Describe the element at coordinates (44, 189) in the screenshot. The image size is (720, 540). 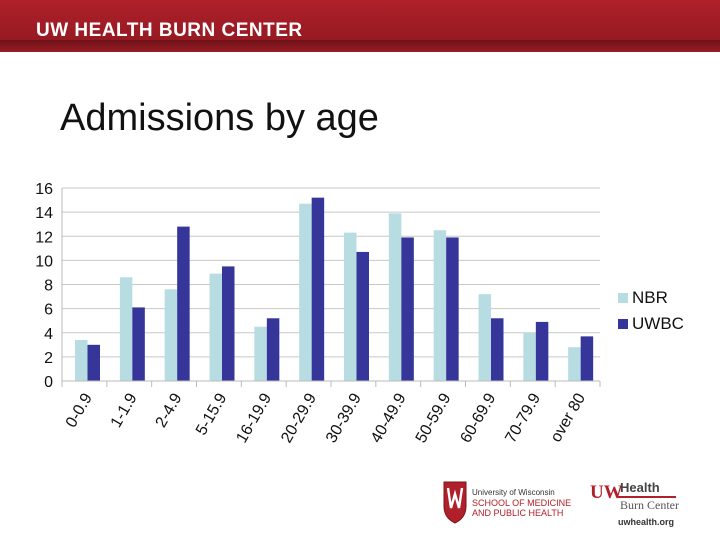
I see `y-tick-label: 16` at that location.